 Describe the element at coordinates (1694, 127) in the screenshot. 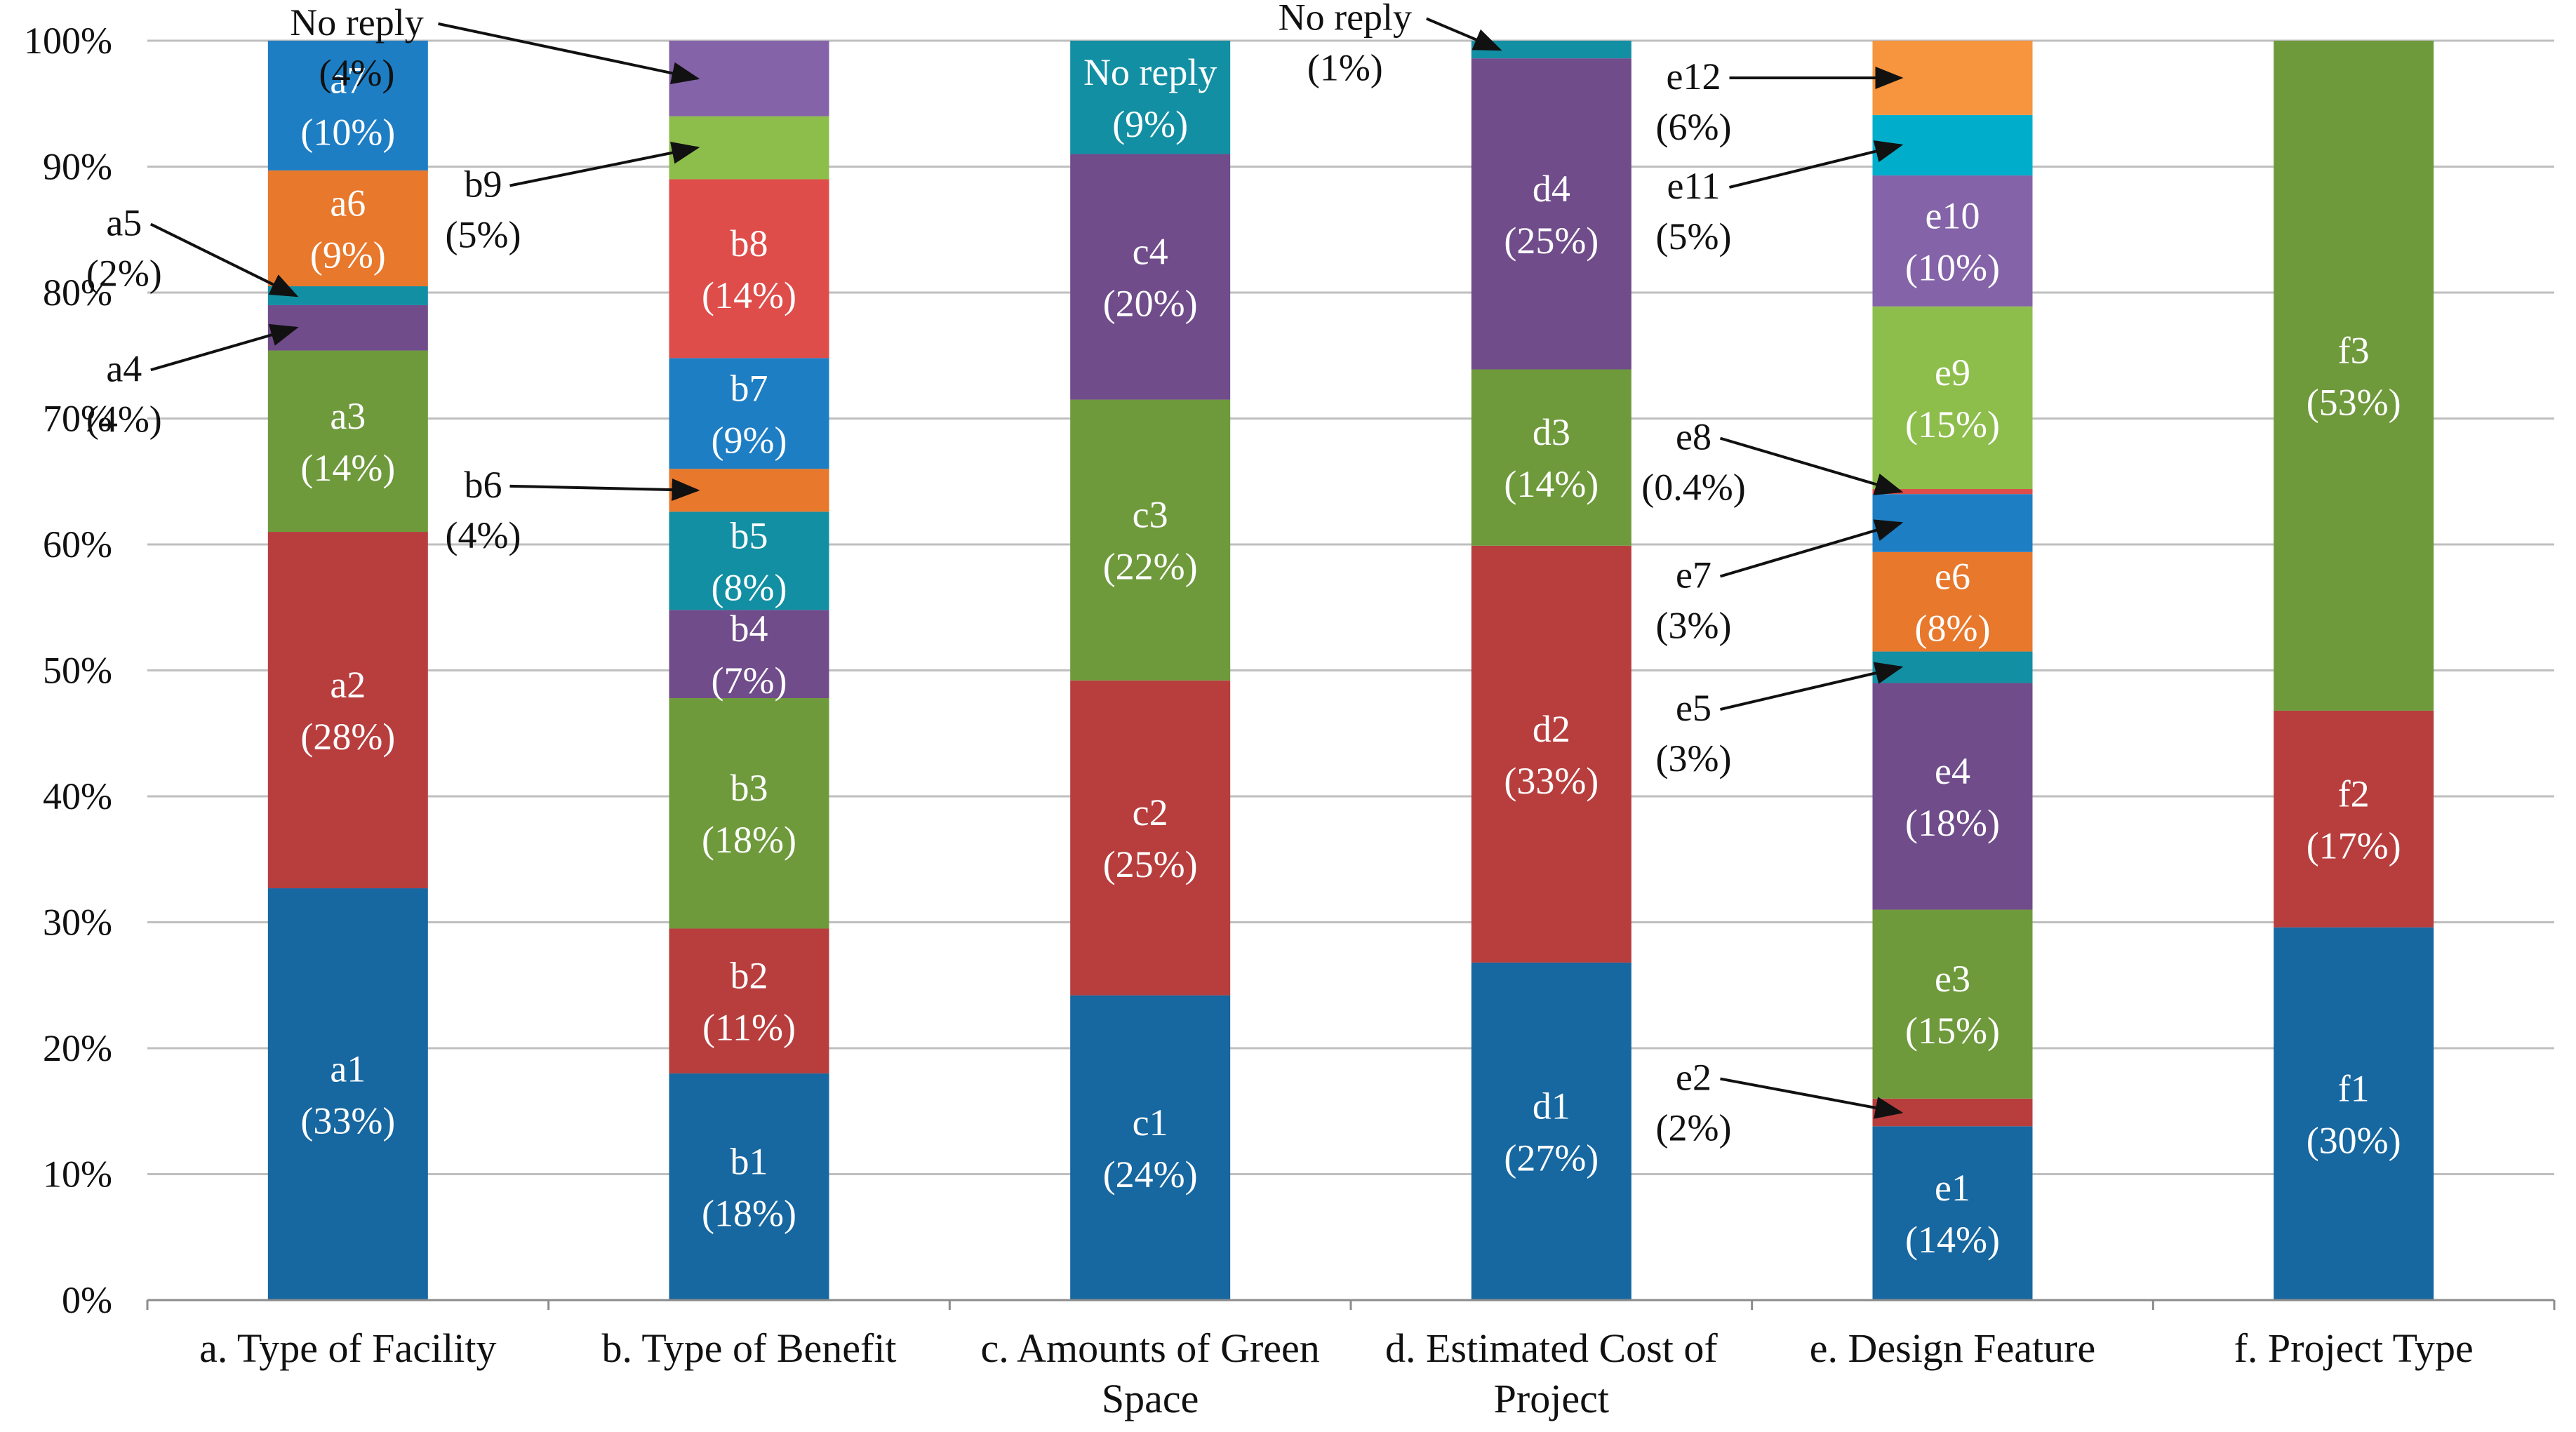

I see `callout-percent-label: (6%)` at that location.